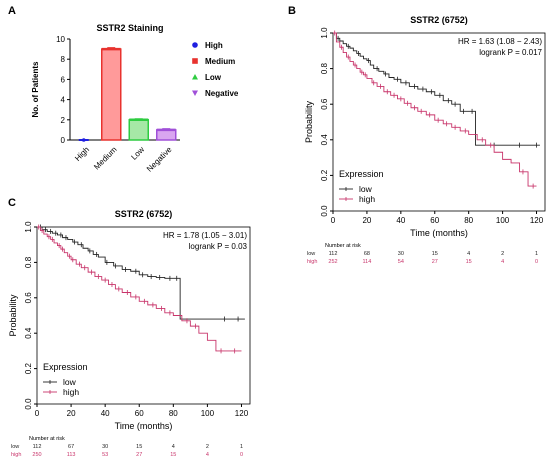 Image resolution: width=550 pixels, height=466 pixels. Describe the element at coordinates (208, 413) in the screenshot. I see `km-c-x-tick-label: 100` at that location.